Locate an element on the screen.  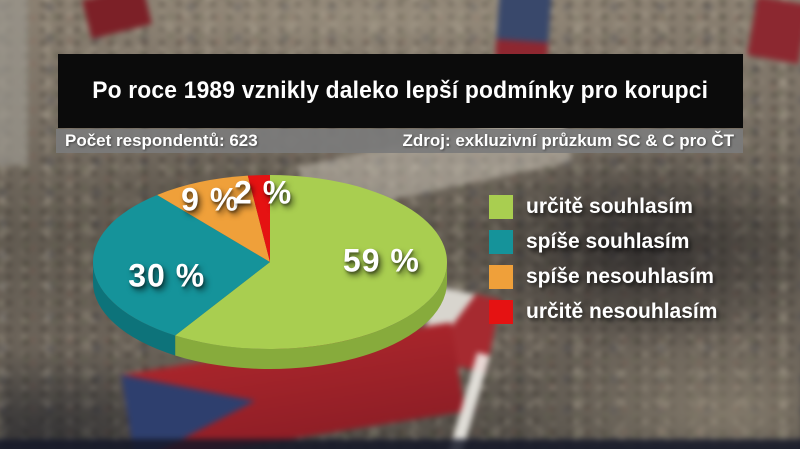
legend-label: spíše nesouhlasím is located at coordinates (620, 276).